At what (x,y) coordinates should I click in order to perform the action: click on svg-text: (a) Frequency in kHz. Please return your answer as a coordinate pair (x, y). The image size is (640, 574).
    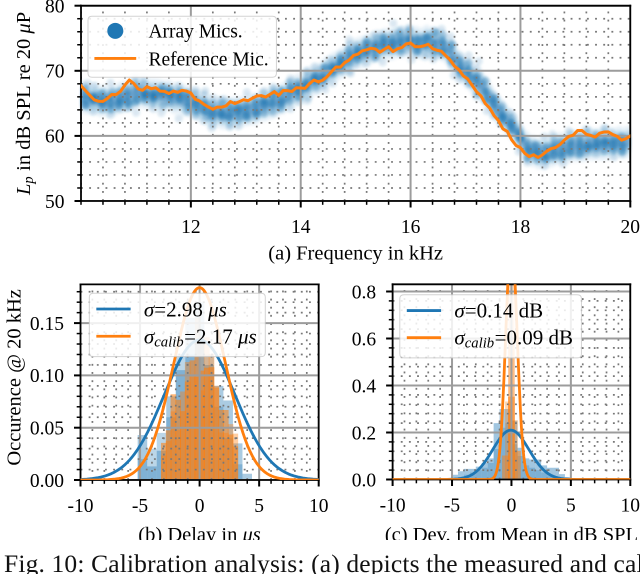
    Looking at the image, I should click on (355, 253).